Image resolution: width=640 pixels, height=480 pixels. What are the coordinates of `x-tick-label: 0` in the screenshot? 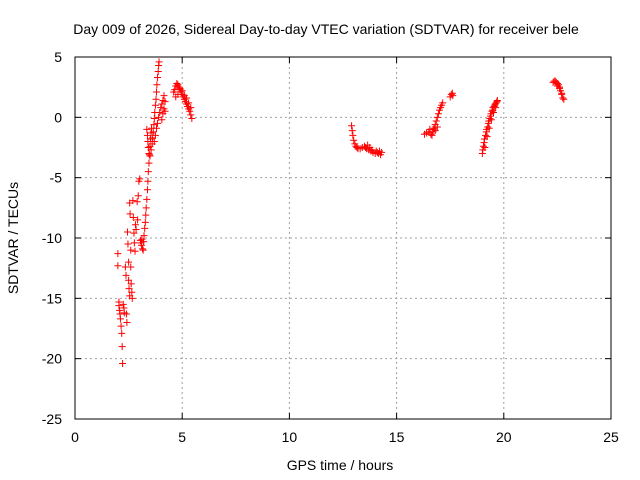 It's located at (75, 437).